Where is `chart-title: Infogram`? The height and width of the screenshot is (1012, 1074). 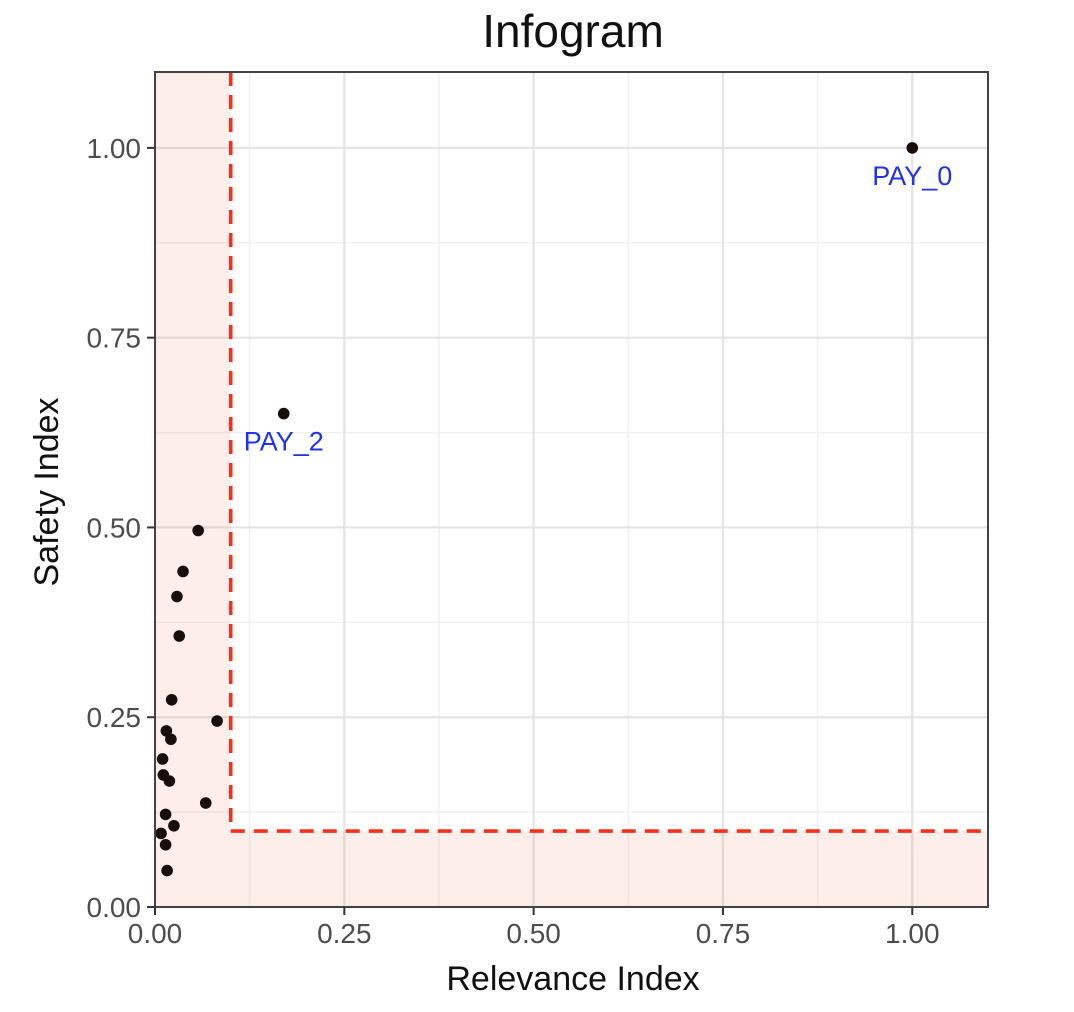 chart-title: Infogram is located at coordinates (573, 31).